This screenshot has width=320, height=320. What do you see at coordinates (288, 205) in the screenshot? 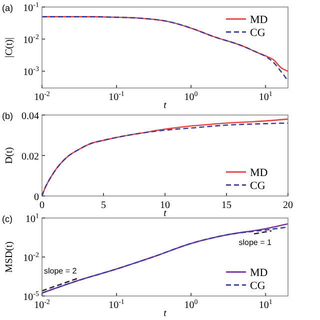
I see `x-tick-label: 20` at bounding box center [288, 205].